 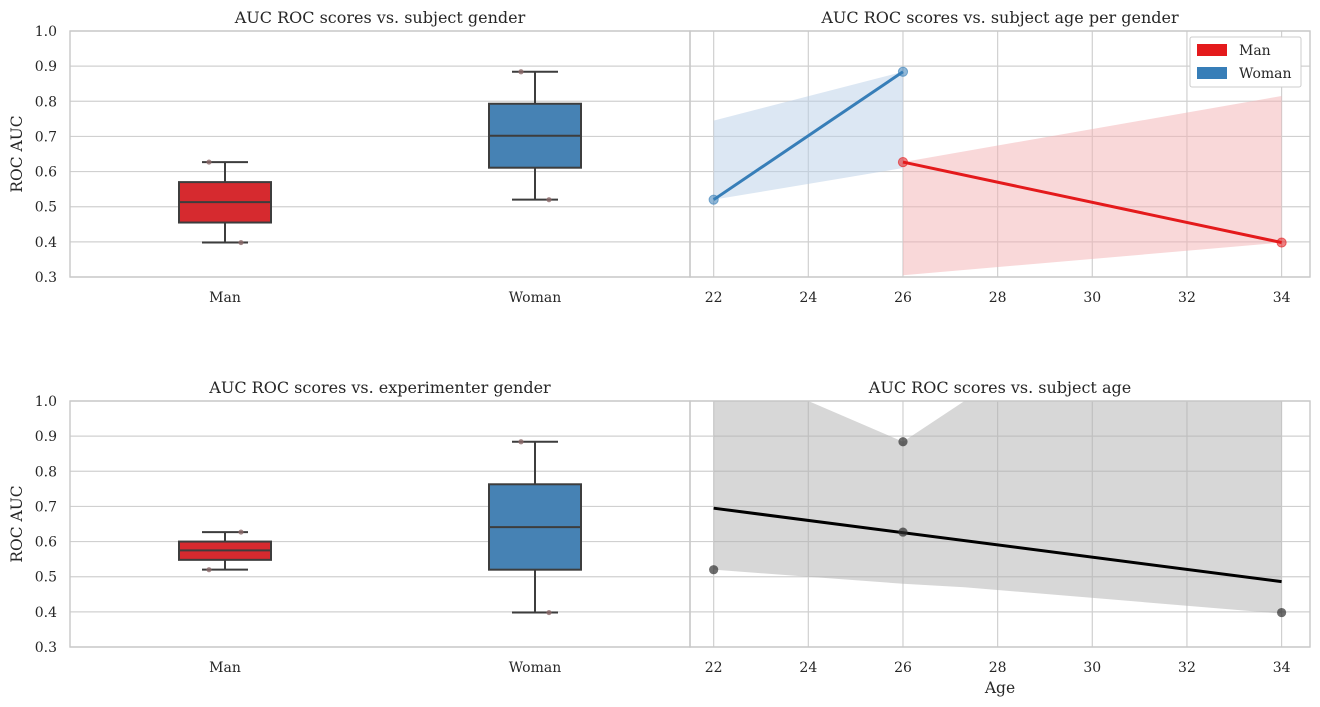 I want to click on legend-swatch-woman, so click(x=1212, y=73).